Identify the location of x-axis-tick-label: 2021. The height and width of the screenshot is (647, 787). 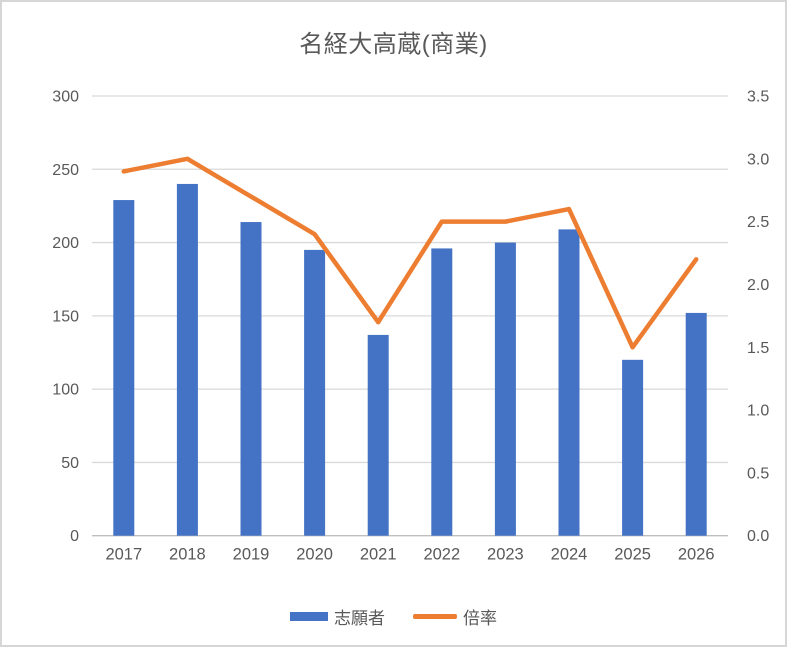
(378, 555).